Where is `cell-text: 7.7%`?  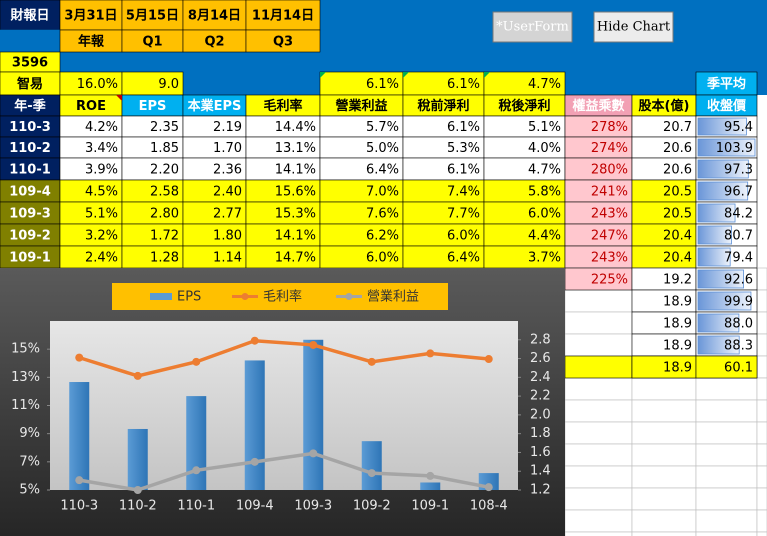 cell-text: 7.7% is located at coordinates (463, 214).